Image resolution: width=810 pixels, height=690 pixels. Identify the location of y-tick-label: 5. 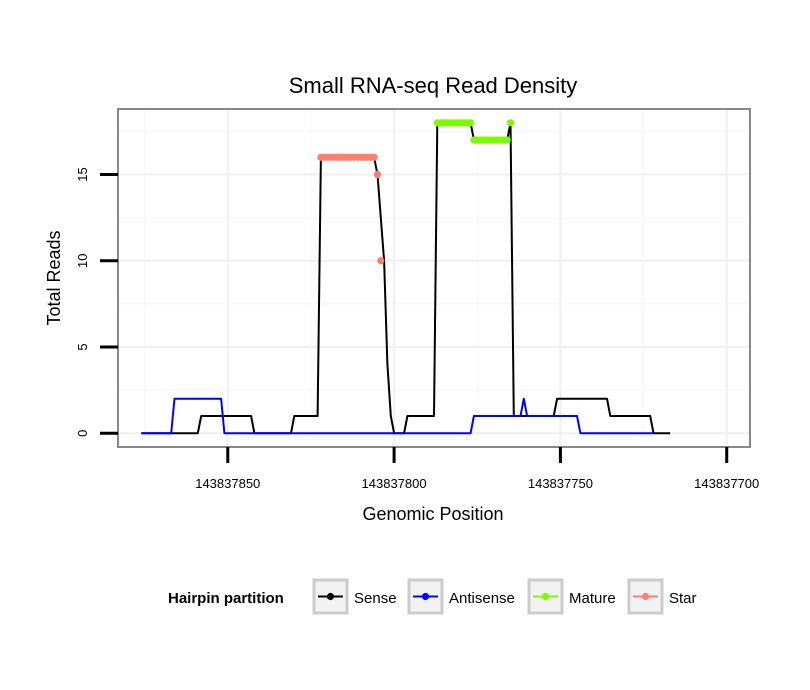
(82, 346).